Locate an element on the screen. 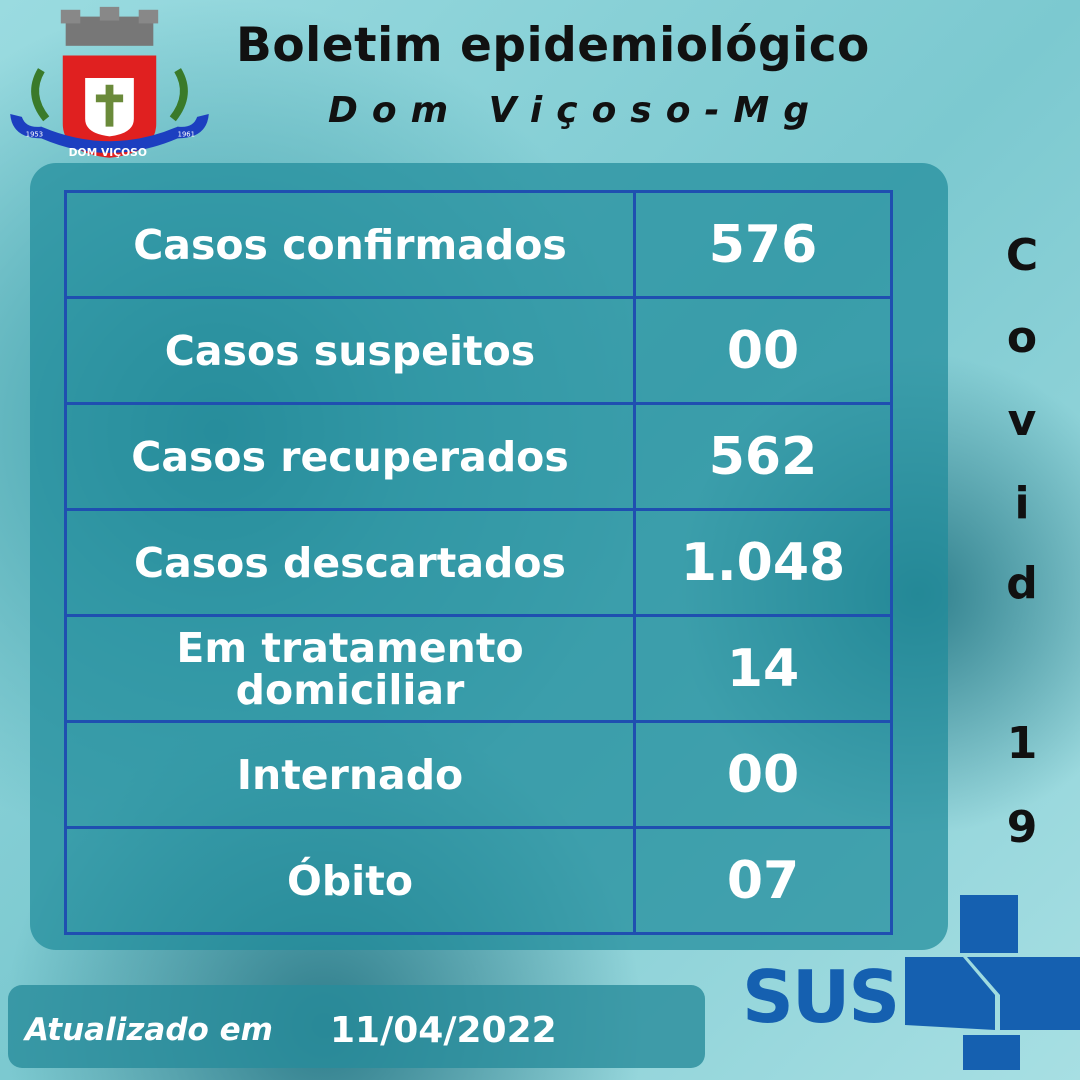 This screenshot has height=1080, width=1080. page-subtitle: Dom Viçoso-Mg is located at coordinates (575, 110).